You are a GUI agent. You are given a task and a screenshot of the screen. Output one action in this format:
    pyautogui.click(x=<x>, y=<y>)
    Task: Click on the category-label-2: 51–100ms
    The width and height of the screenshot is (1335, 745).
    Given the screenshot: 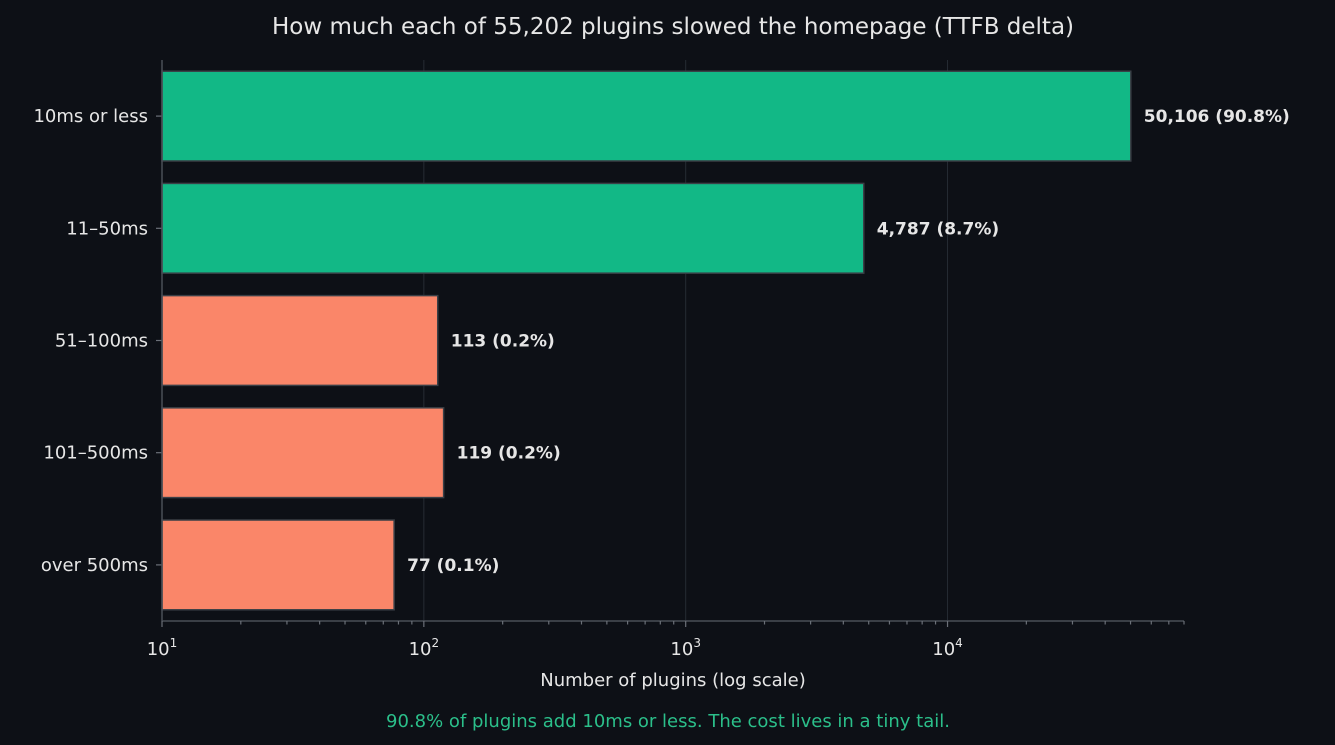 What is the action you would take?
    pyautogui.click(x=101, y=341)
    